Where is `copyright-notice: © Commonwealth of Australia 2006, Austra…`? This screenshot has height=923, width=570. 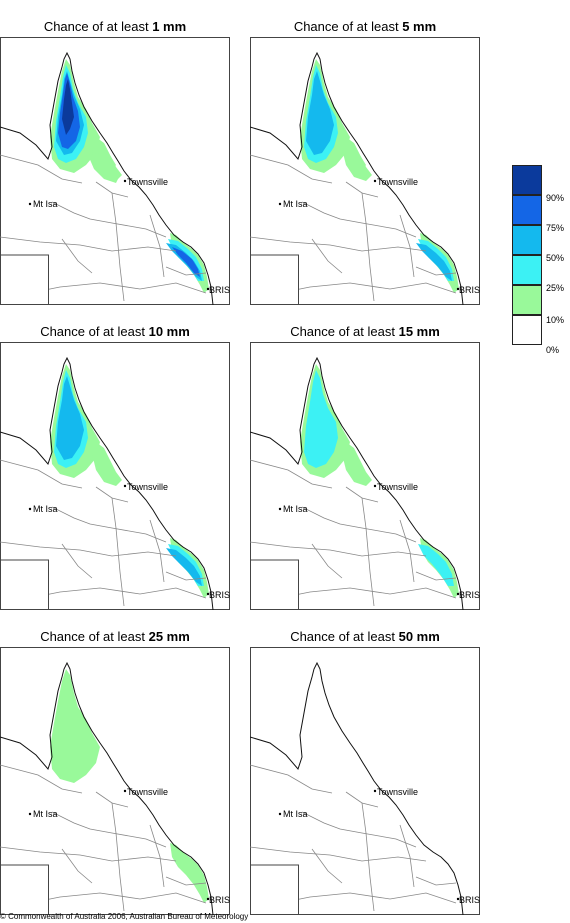
copyright-notice: © Commonwealth of Australia 2006, Austra… is located at coordinates (124, 916).